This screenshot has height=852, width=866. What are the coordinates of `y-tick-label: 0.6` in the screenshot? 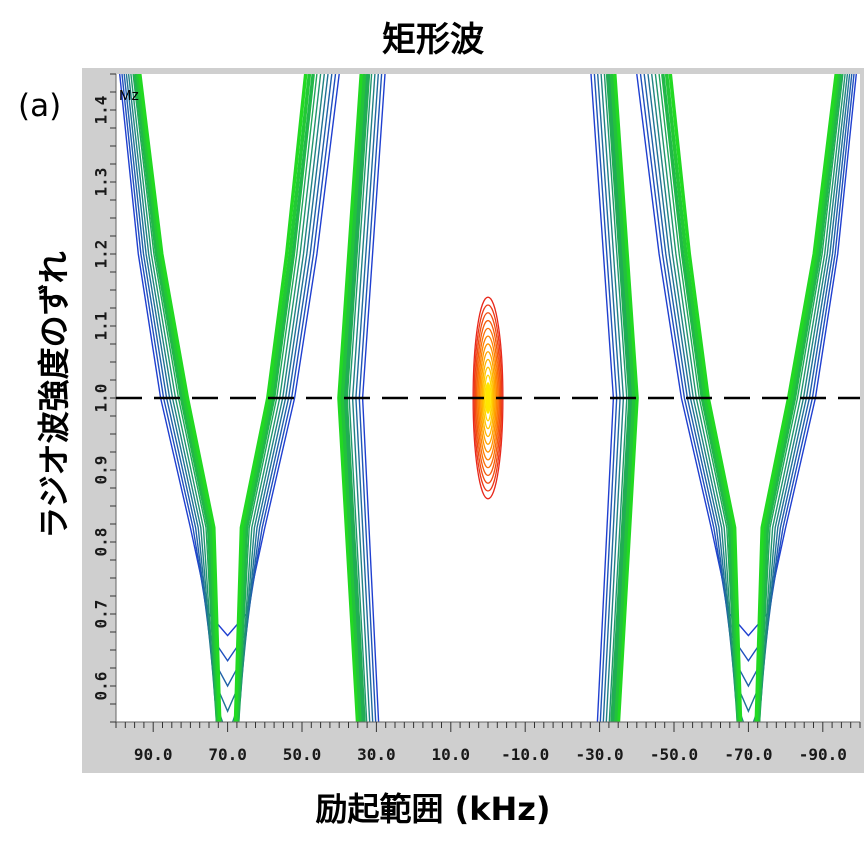 It's located at (101, 686).